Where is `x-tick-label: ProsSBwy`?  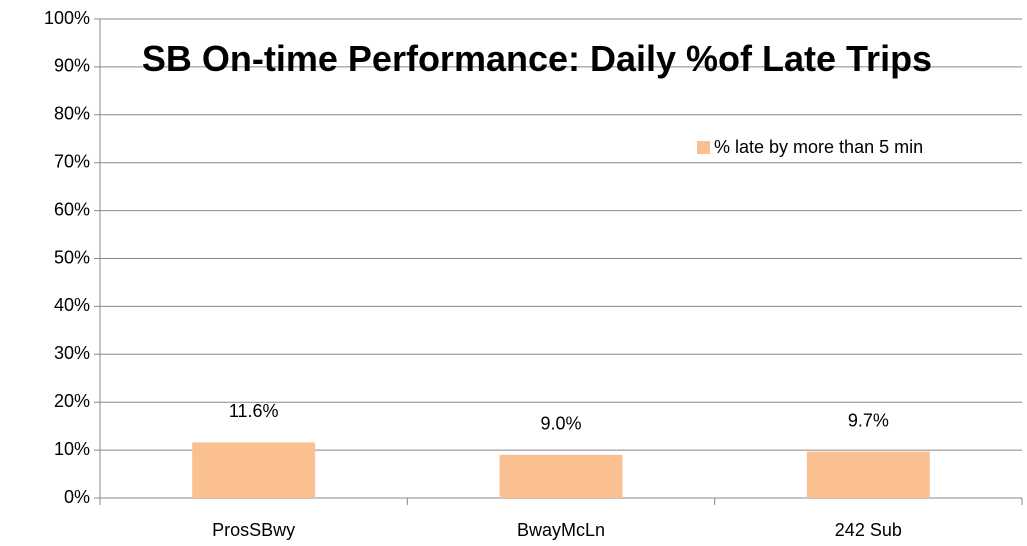 x-tick-label: ProsSBwy is located at coordinates (253, 530).